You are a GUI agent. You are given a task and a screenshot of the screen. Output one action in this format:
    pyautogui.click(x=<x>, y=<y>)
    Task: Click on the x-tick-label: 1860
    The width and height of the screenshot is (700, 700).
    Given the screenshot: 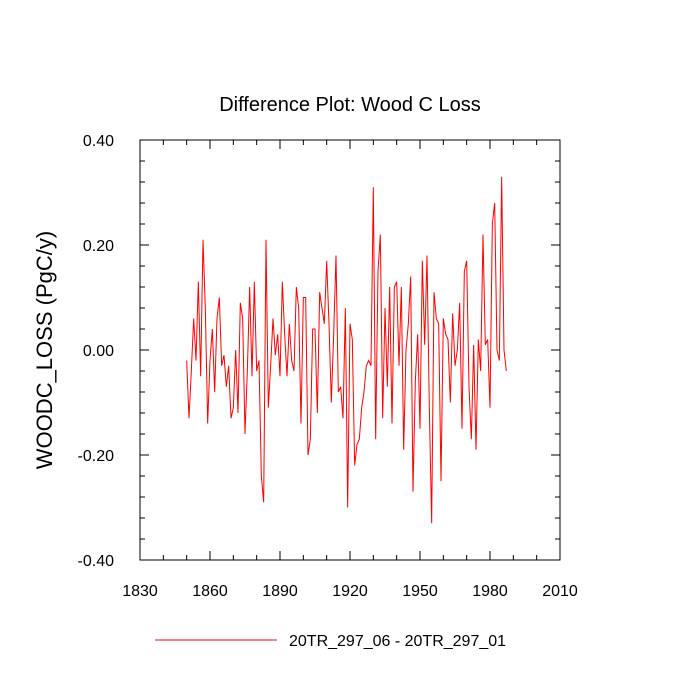 What is the action you would take?
    pyautogui.click(x=210, y=591)
    